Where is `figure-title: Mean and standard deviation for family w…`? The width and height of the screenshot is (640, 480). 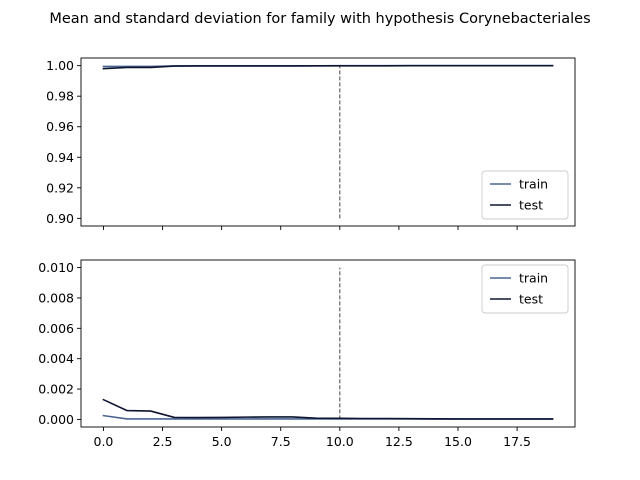 figure-title: Mean and standard deviation for family w… is located at coordinates (319, 19).